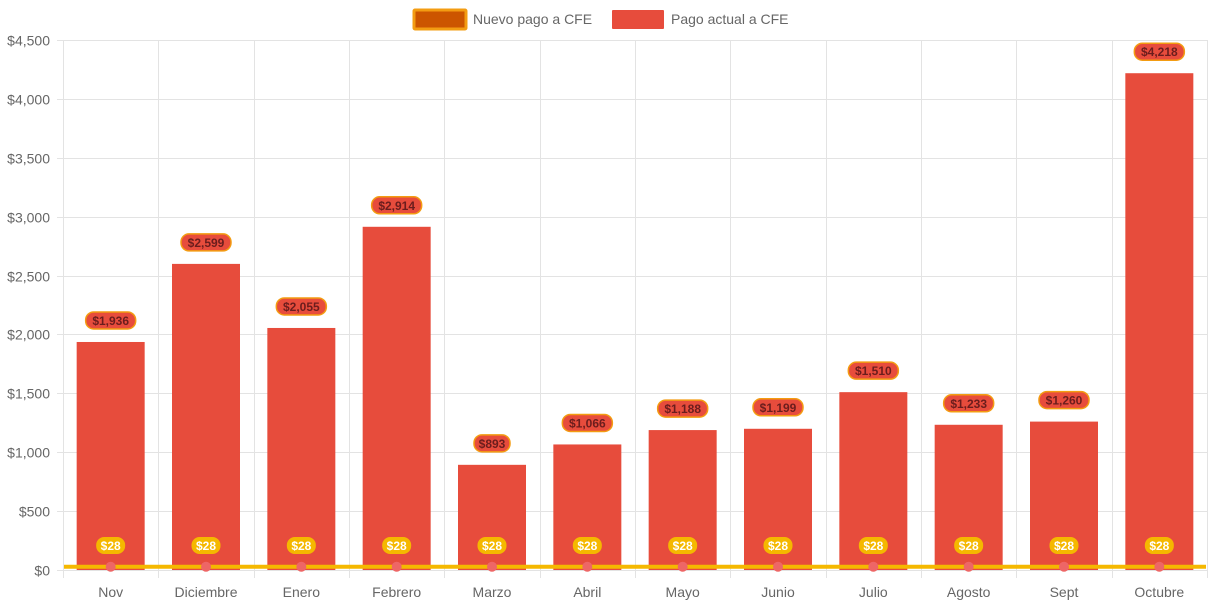  Describe the element at coordinates (873, 592) in the screenshot. I see `x-tick-label: Julio` at that location.